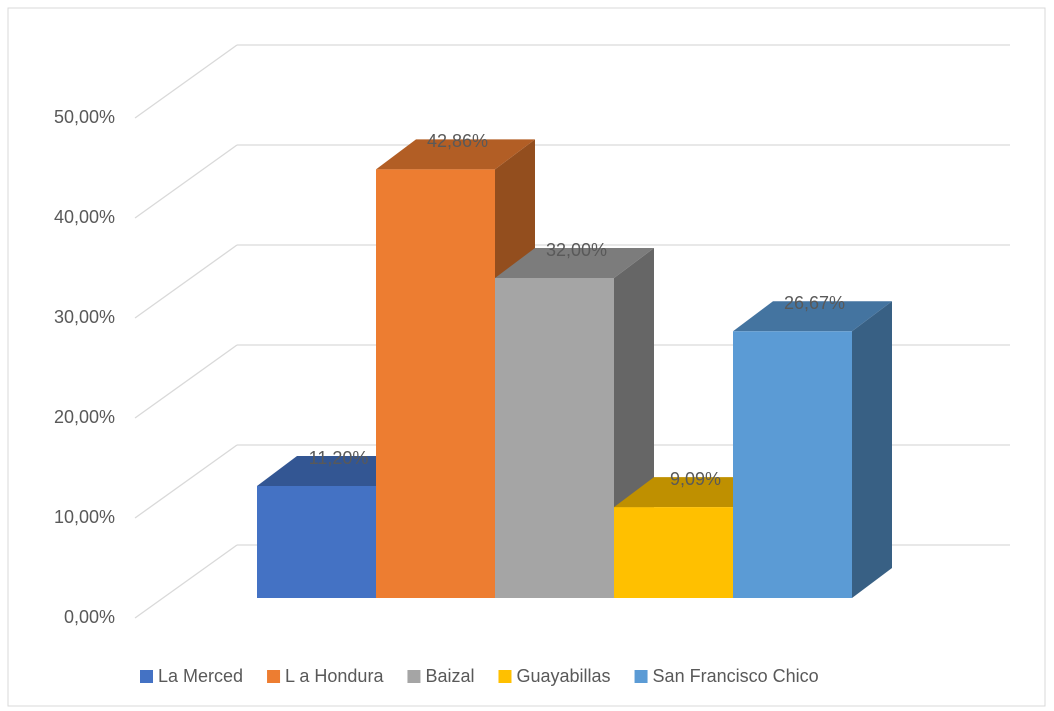 Image resolution: width=1054 pixels, height=711 pixels. Describe the element at coordinates (84, 517) in the screenshot. I see `y-tick-label: 10,00%` at that location.